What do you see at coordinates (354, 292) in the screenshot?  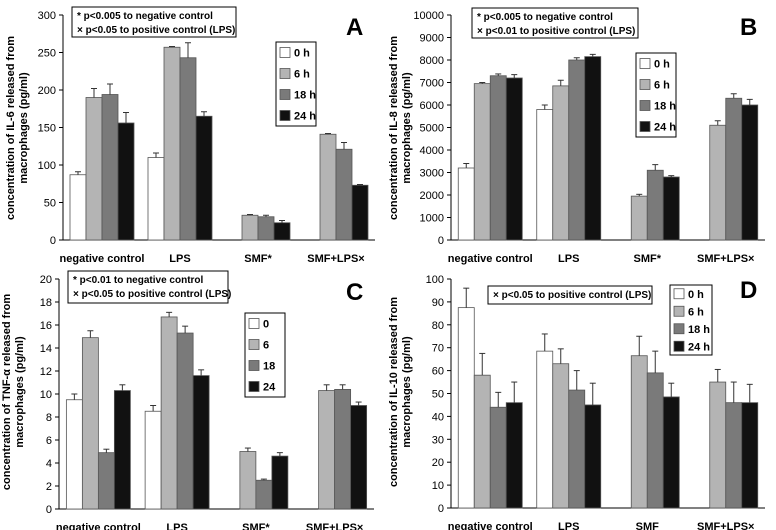 I see `panel-letter: C` at bounding box center [354, 292].